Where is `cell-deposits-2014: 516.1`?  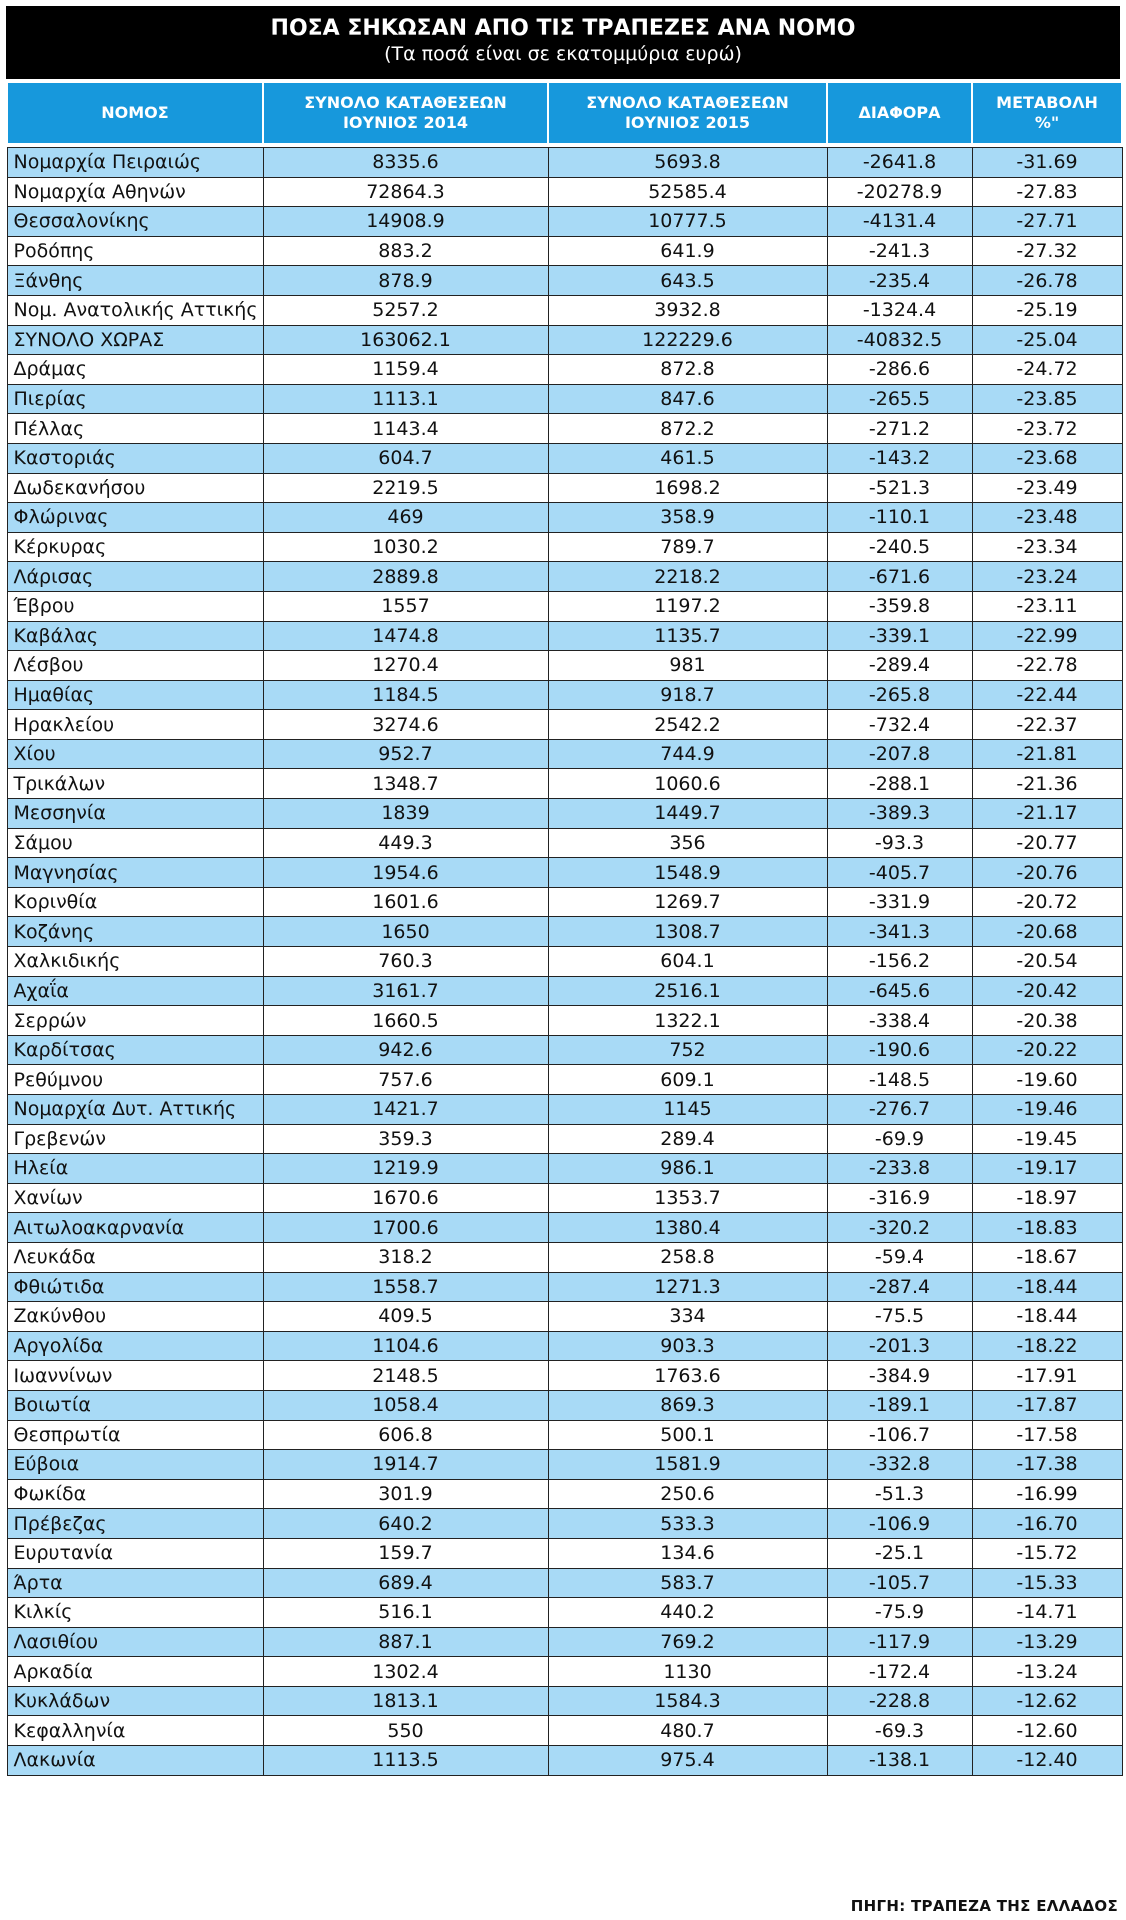 cell-deposits-2014: 516.1 is located at coordinates (405, 1612).